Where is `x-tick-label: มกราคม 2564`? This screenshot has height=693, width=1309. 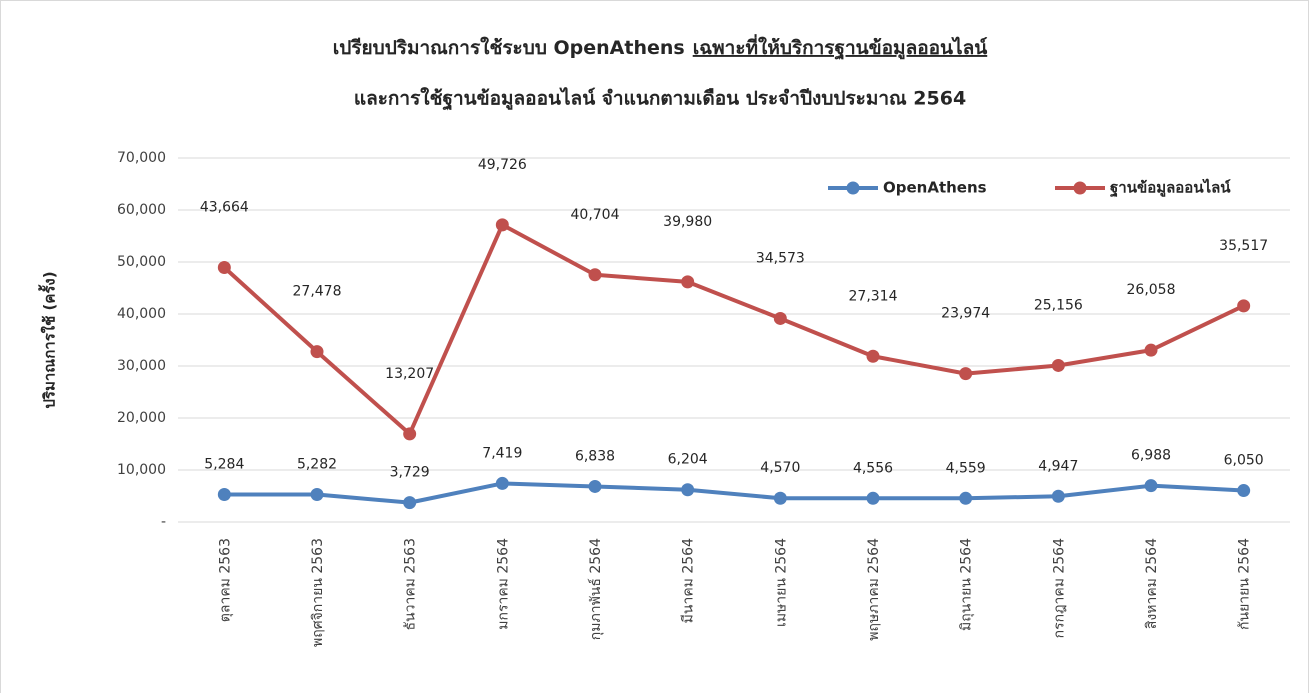
x-tick-label: มกราคม 2564 is located at coordinates (503, 584).